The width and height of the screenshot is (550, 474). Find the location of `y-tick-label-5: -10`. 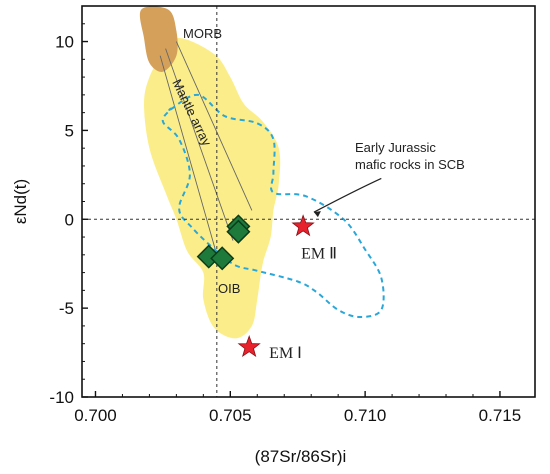

y-tick-label-5: -10 is located at coordinates (61, 397).